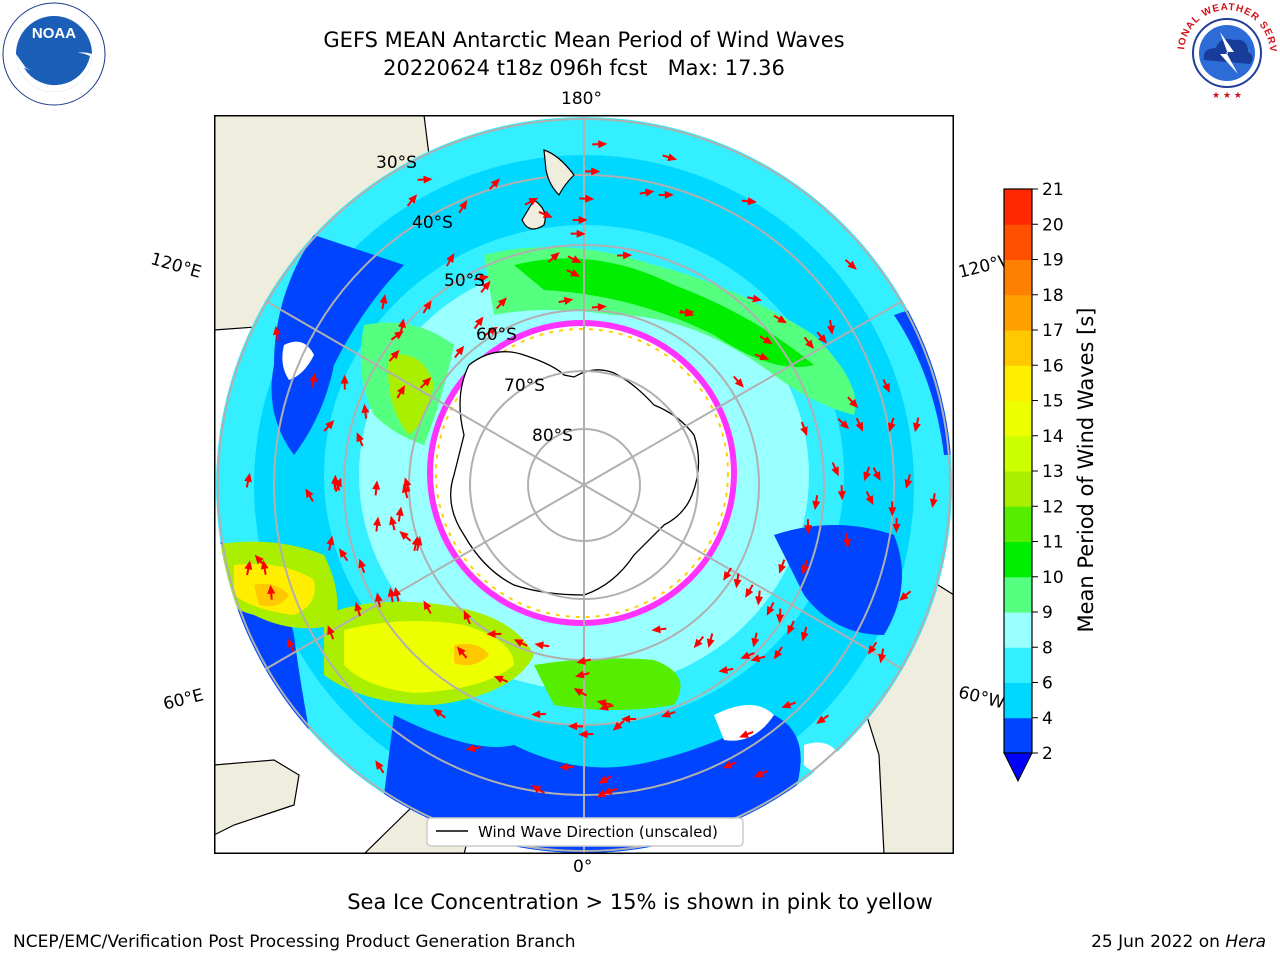  What do you see at coordinates (54, 33) in the screenshot?
I see `noaa-logo-text: NOAA` at bounding box center [54, 33].